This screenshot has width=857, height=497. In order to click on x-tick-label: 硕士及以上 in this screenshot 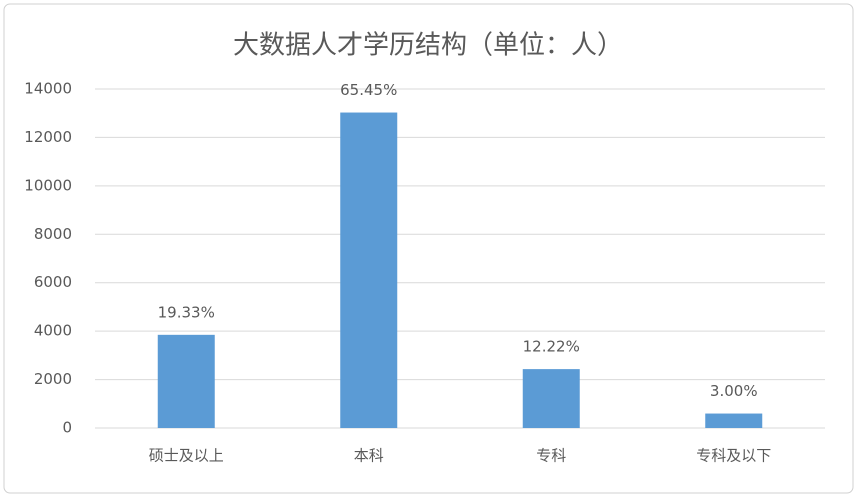, I will do `click(186, 456)`.